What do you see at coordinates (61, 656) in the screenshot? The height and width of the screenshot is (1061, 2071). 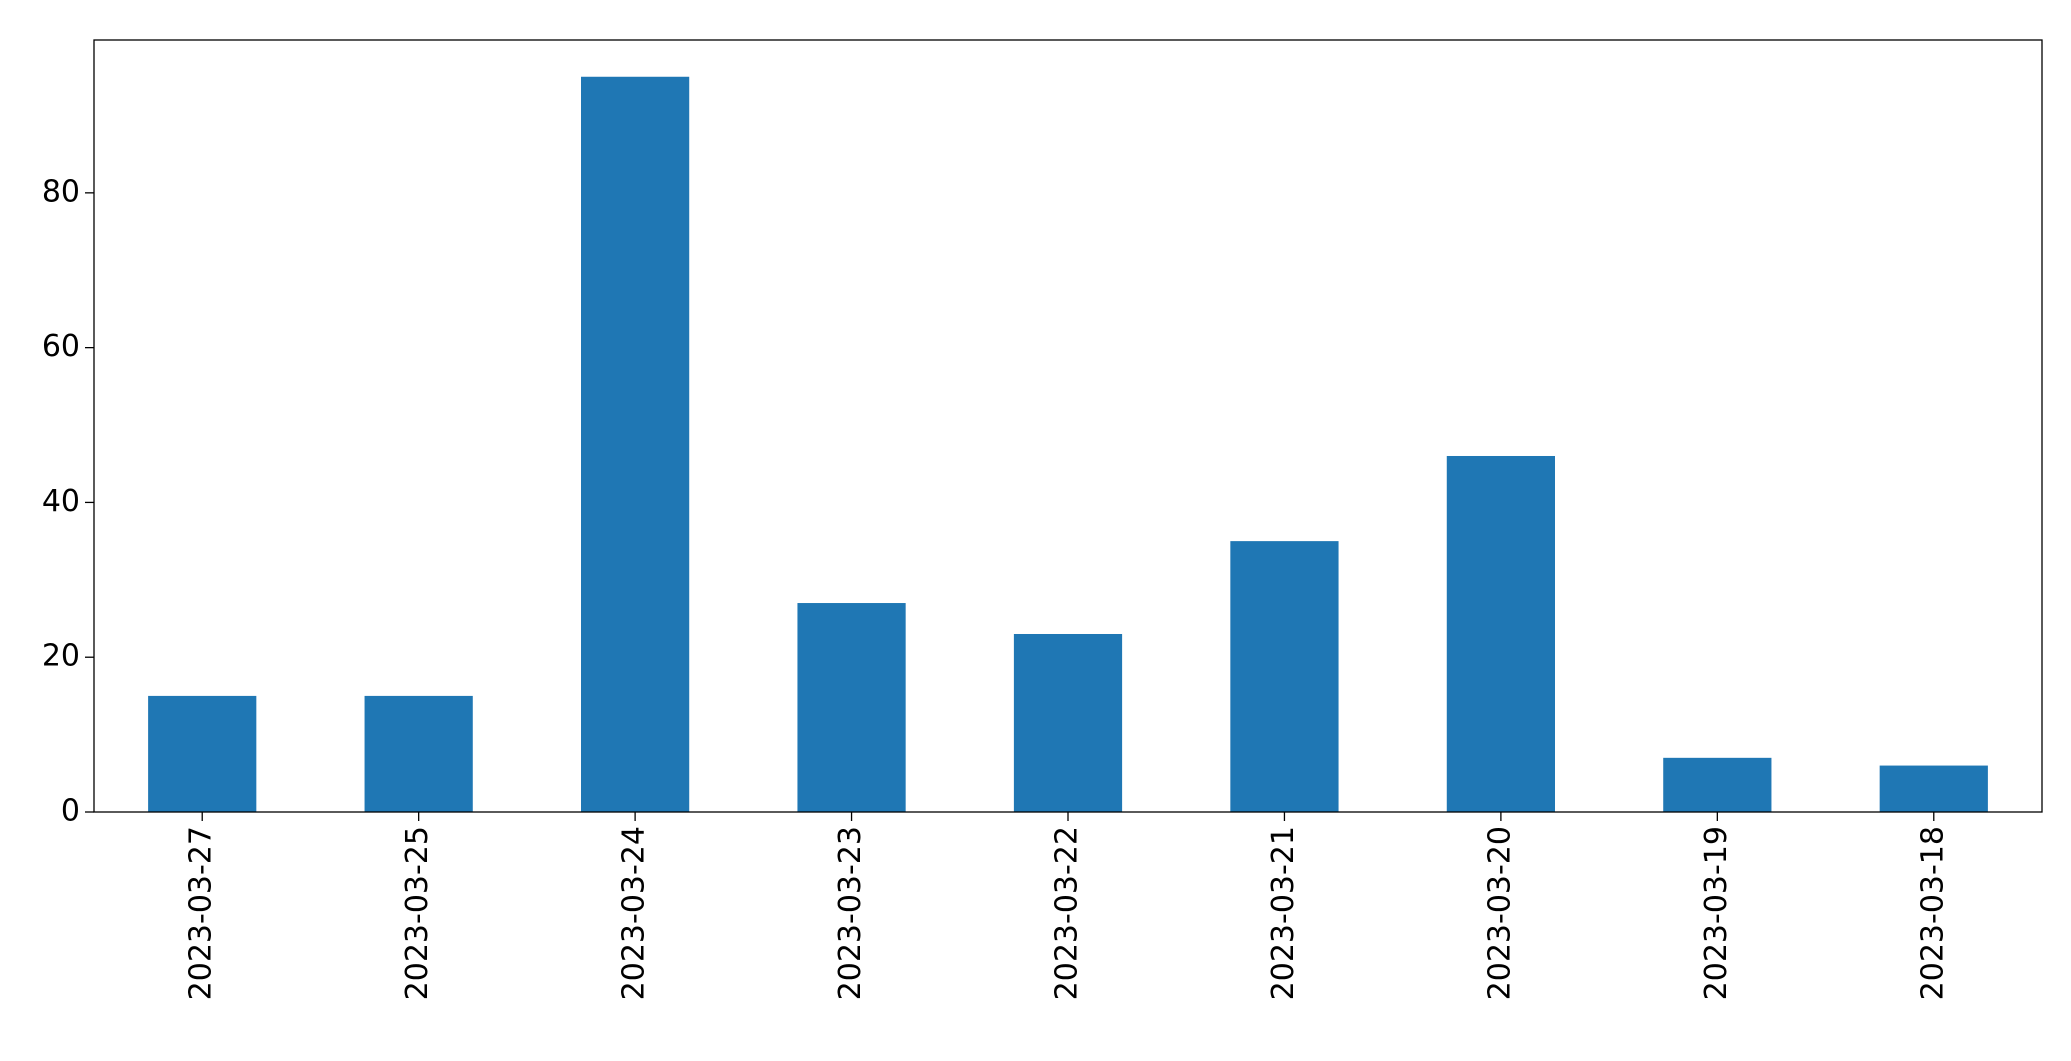 I see `y-tick-label: 20` at bounding box center [61, 656].